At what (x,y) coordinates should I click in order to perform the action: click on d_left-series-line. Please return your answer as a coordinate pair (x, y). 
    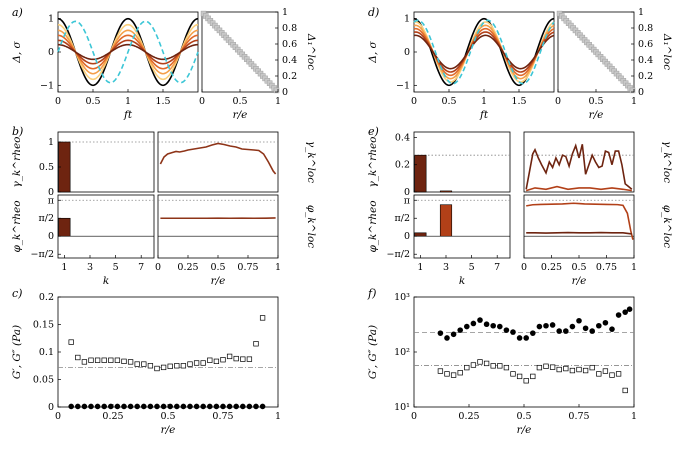
    Looking at the image, I should click on (484, 52).